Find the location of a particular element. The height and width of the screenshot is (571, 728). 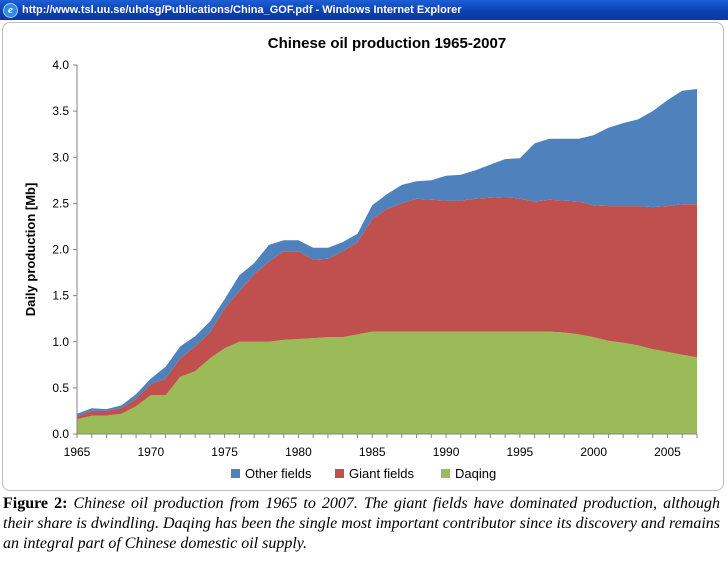

y-tick-label: 3.5 is located at coordinates (60, 111).